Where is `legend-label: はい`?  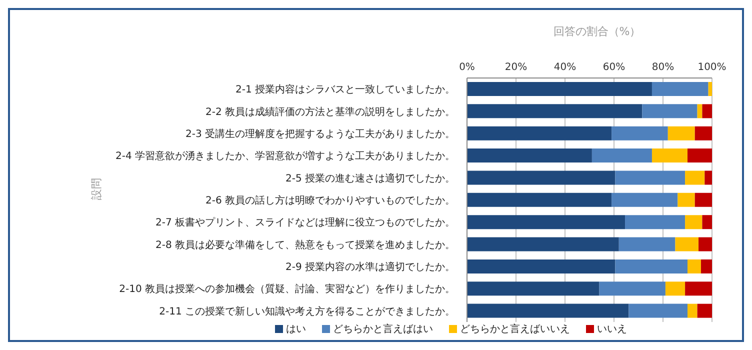
legend-label: はい is located at coordinates (296, 329).